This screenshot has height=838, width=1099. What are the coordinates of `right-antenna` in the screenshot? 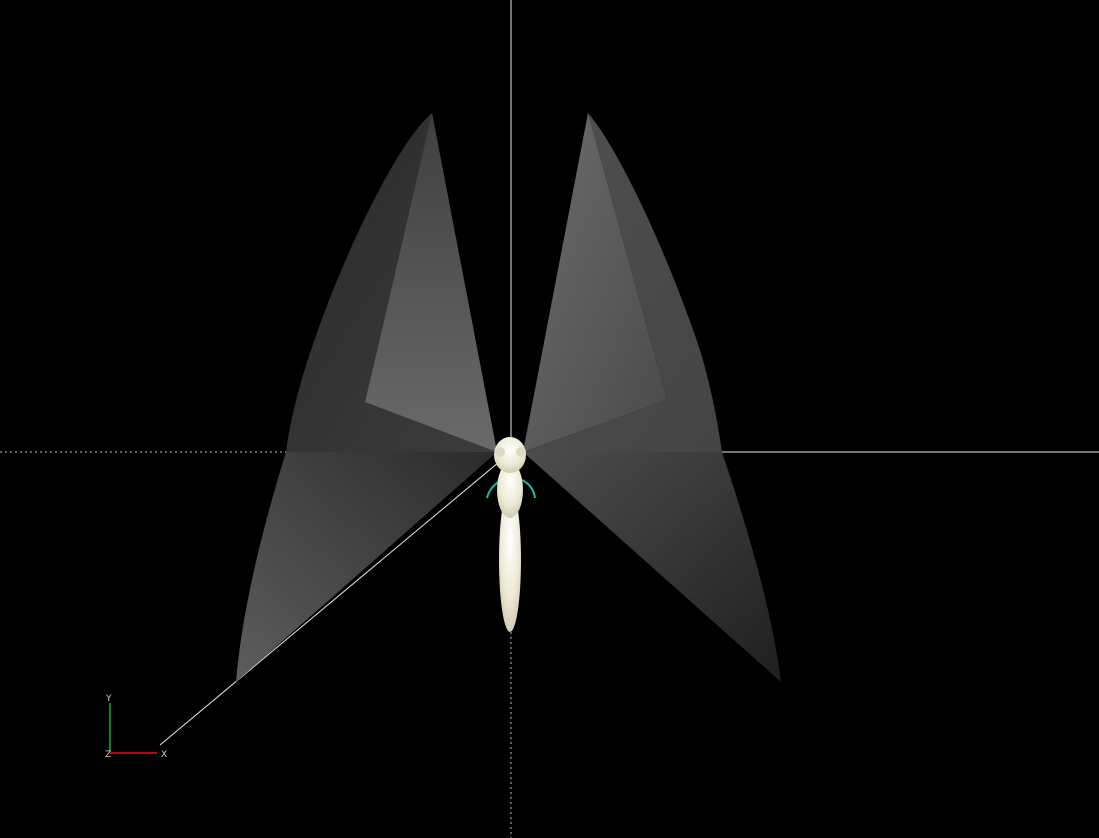 It's located at (528, 489).